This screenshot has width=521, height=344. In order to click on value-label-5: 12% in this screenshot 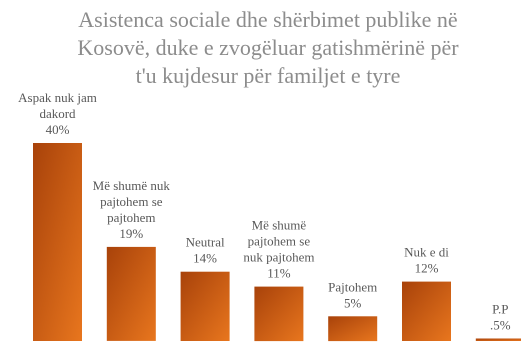, I will do `click(427, 268)`.